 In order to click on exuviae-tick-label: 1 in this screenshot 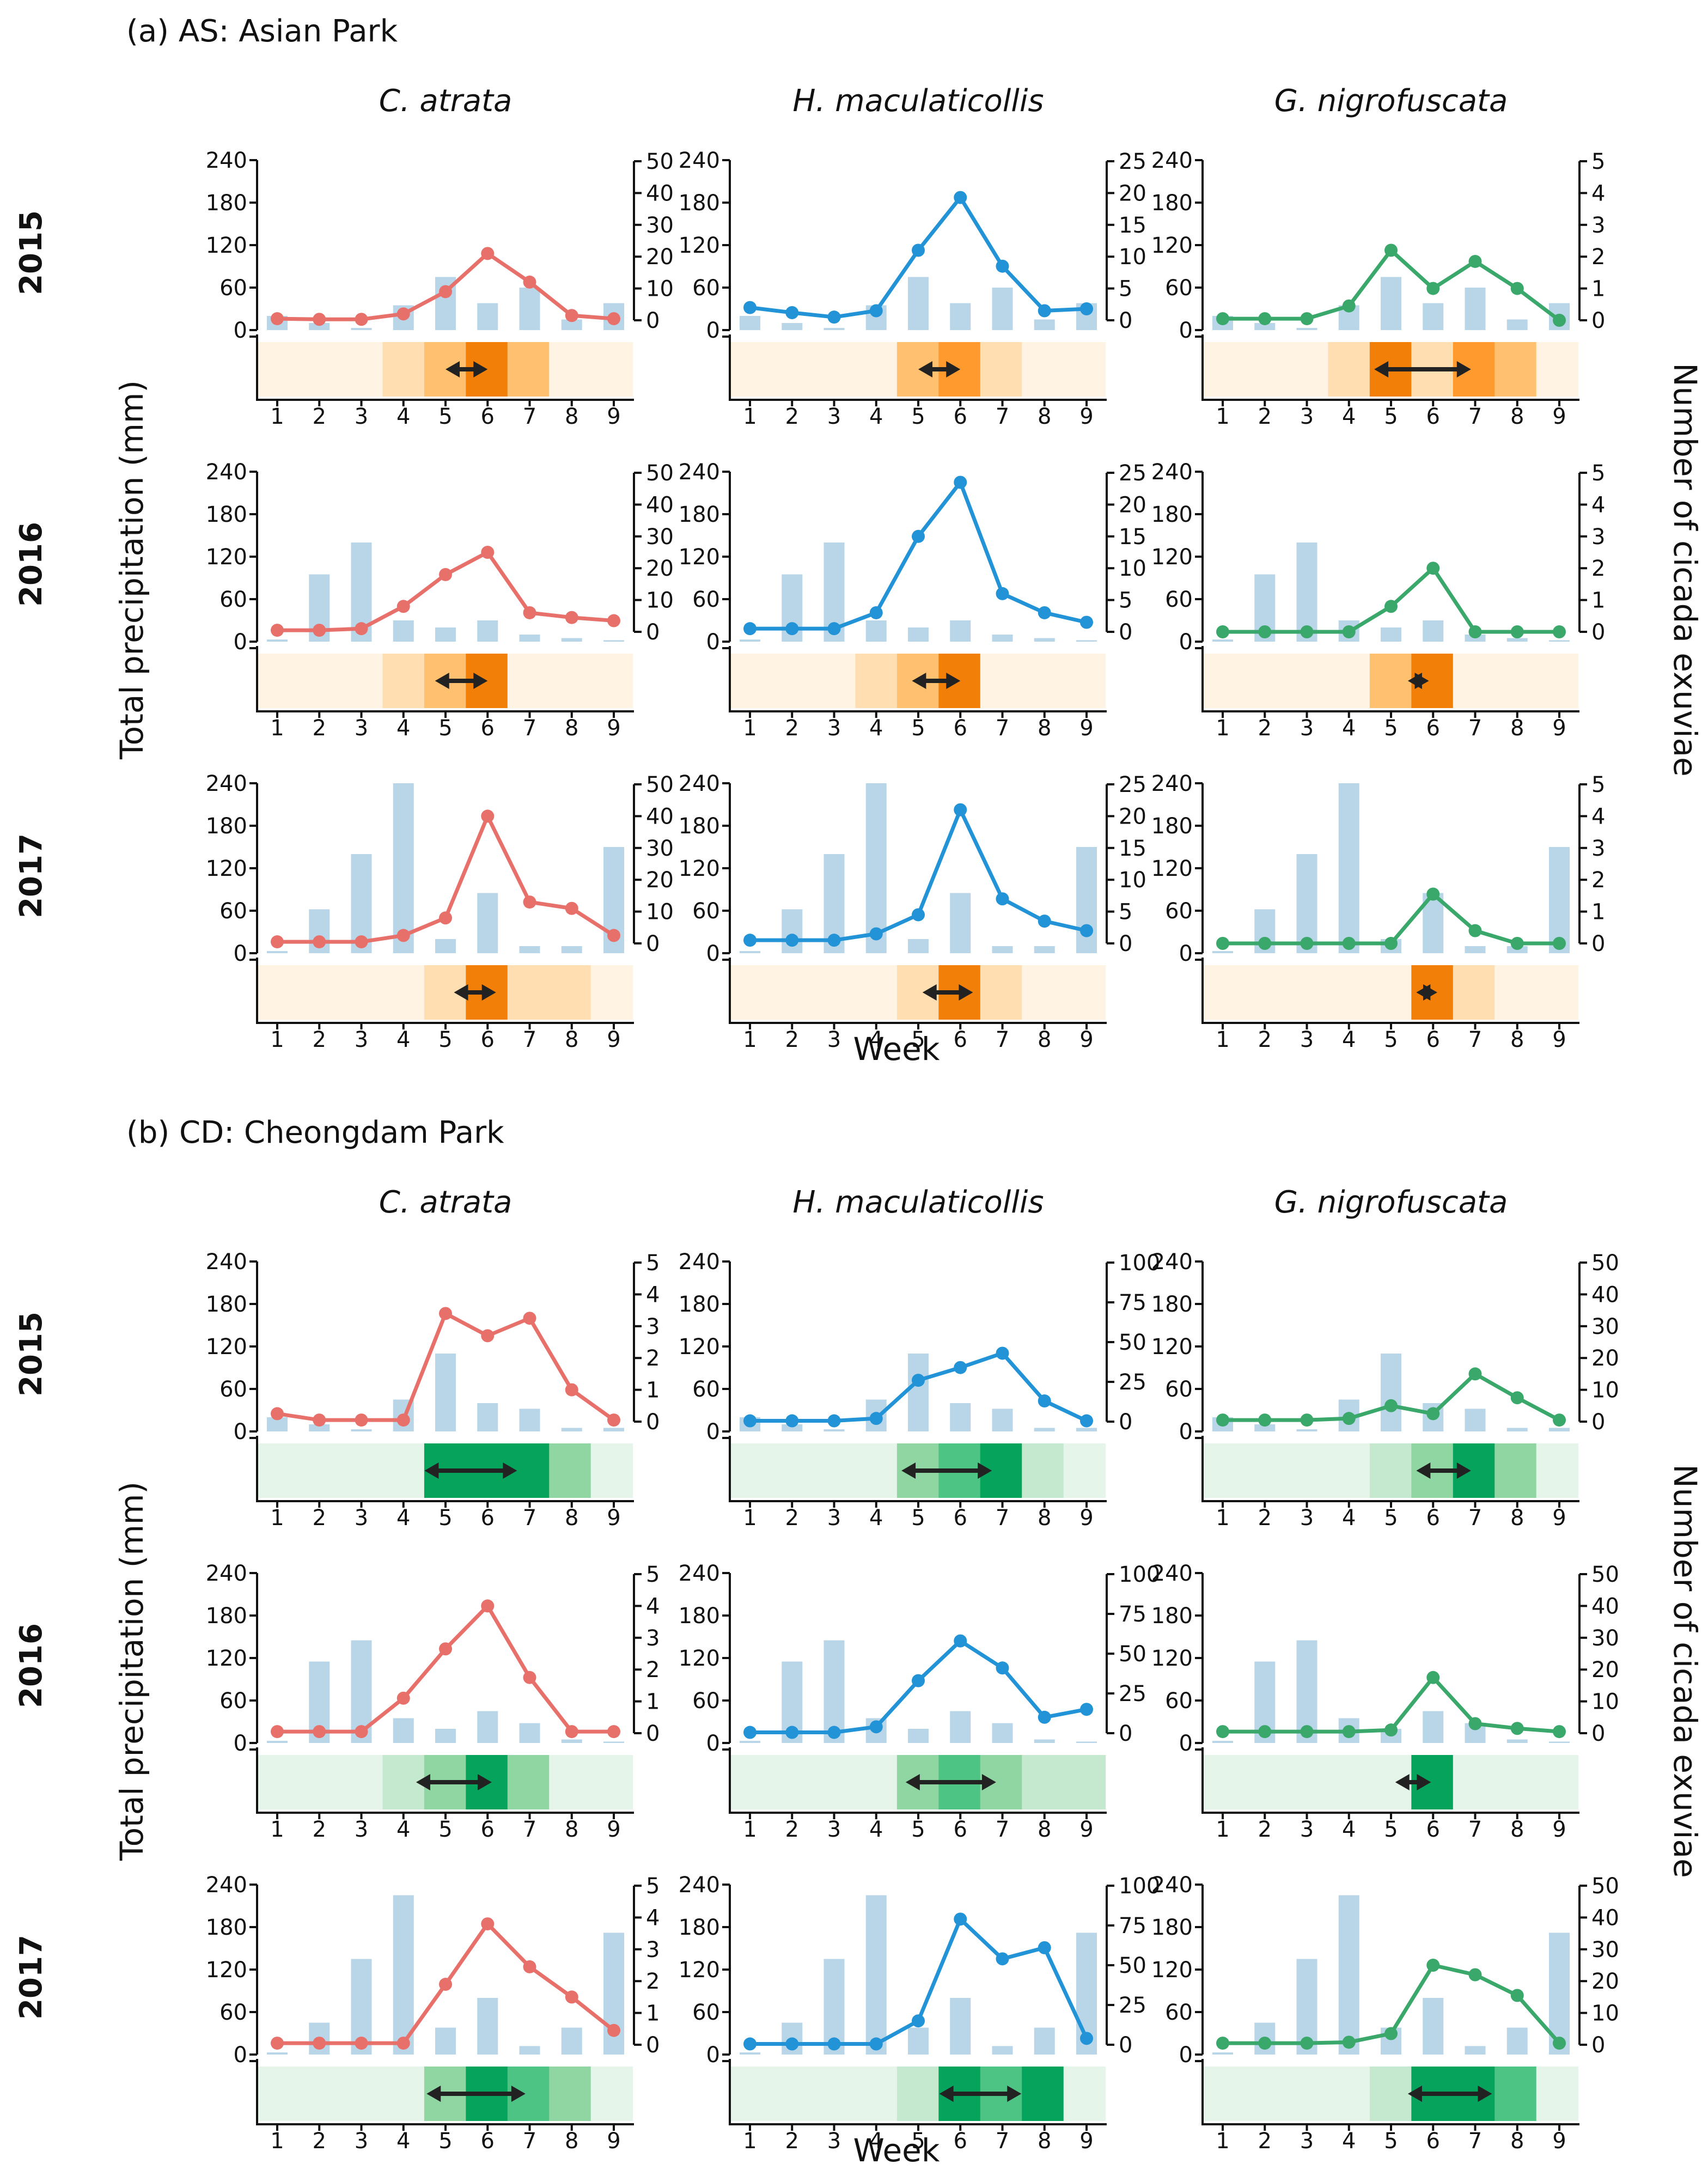, I will do `click(1598, 289)`.